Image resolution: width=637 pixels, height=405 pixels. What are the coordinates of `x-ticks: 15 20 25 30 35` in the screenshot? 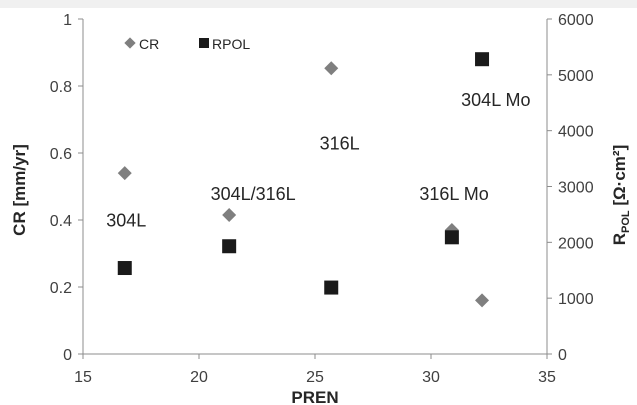 It's located at (315, 370).